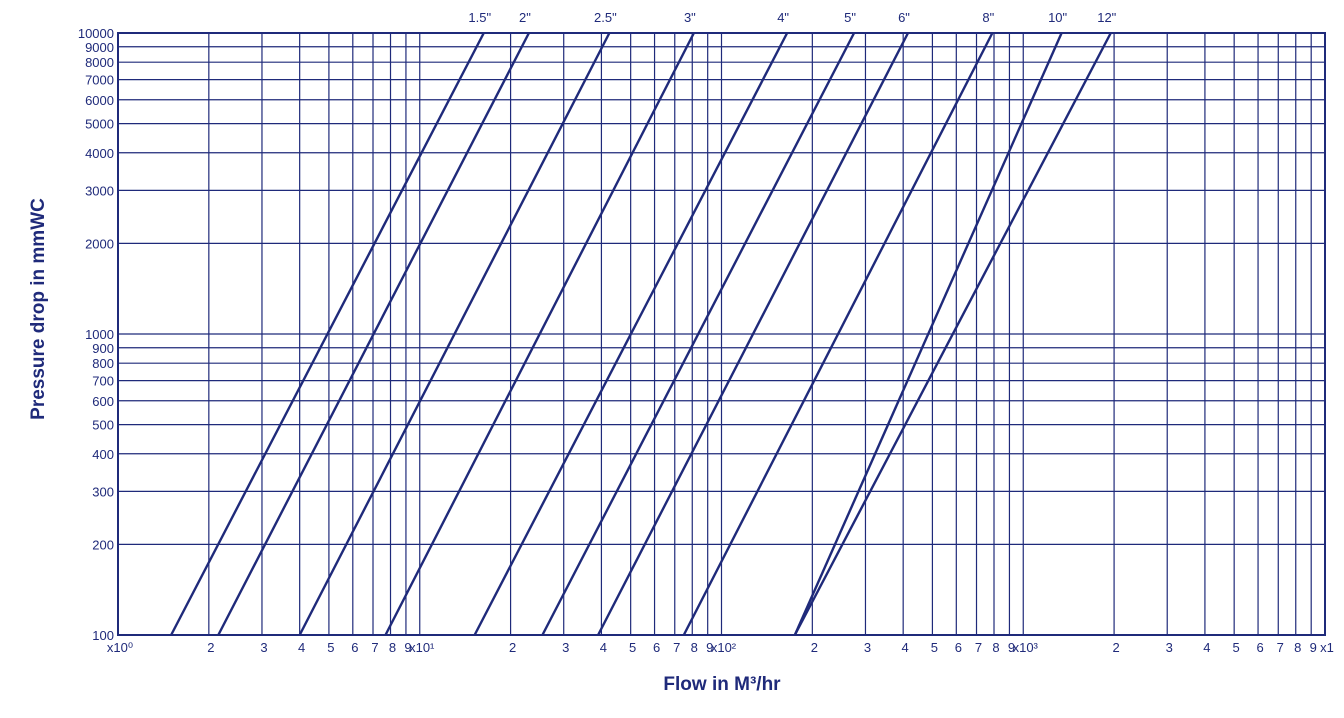 Image resolution: width=1344 pixels, height=718 pixels. I want to click on y-tick-label: 2000, so click(99, 243).